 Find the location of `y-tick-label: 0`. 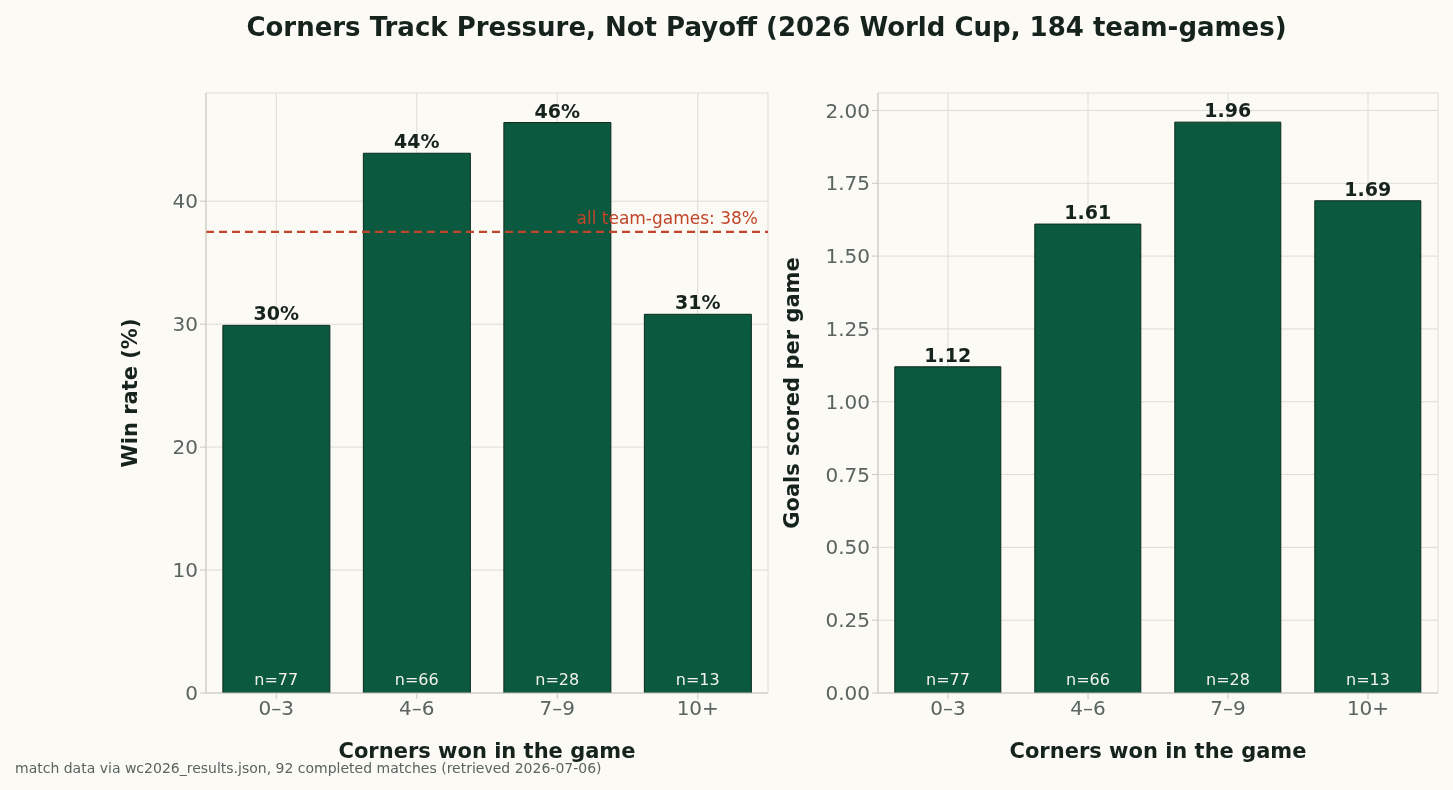

y-tick-label: 0 is located at coordinates (191, 693).